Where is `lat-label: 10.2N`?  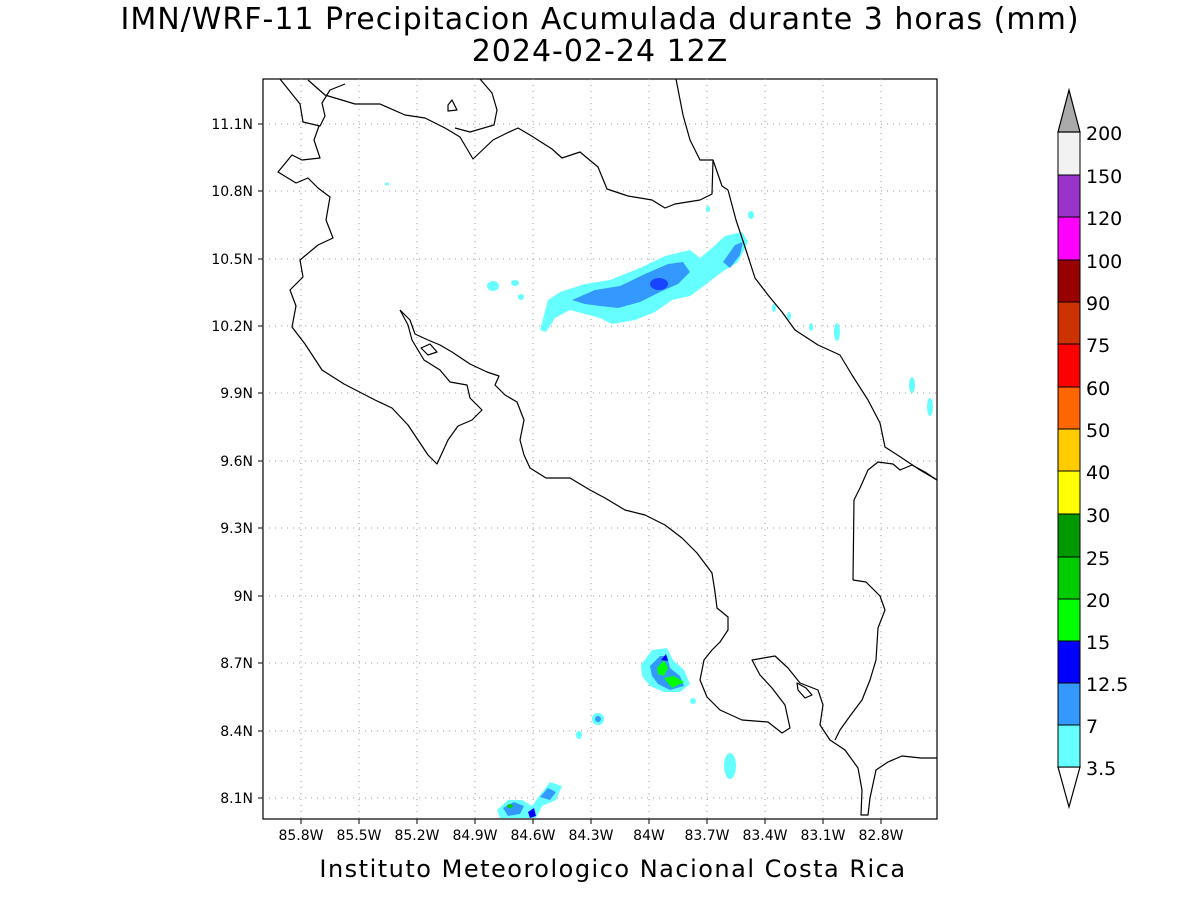 lat-label: 10.2N is located at coordinates (232, 327).